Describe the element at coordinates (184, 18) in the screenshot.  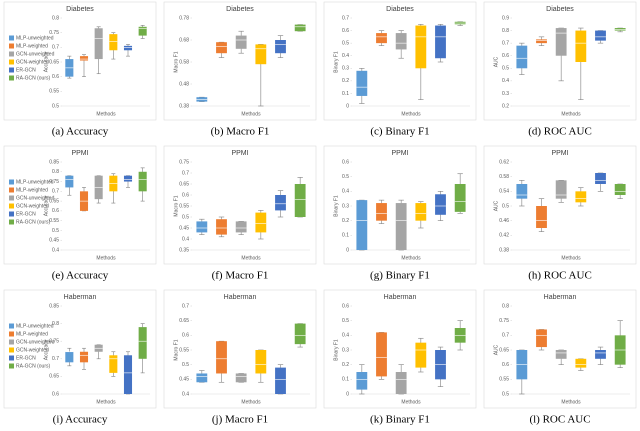
I see `y-tick-label: 0.78` at that location.